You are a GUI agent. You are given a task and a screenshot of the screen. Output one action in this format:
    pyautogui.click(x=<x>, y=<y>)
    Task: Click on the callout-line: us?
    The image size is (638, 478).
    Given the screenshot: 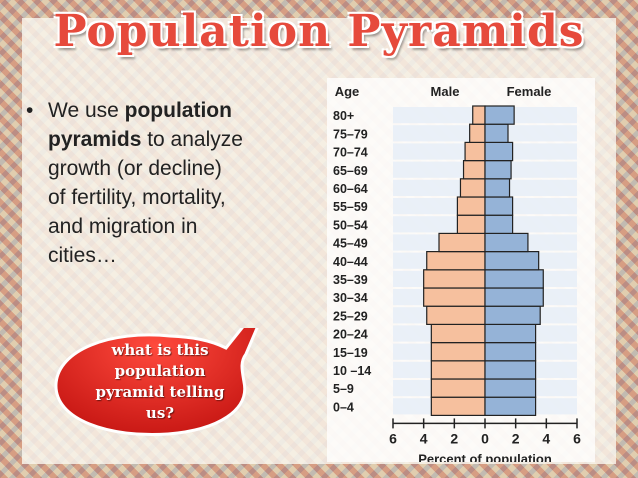 What is the action you would take?
    pyautogui.click(x=160, y=413)
    